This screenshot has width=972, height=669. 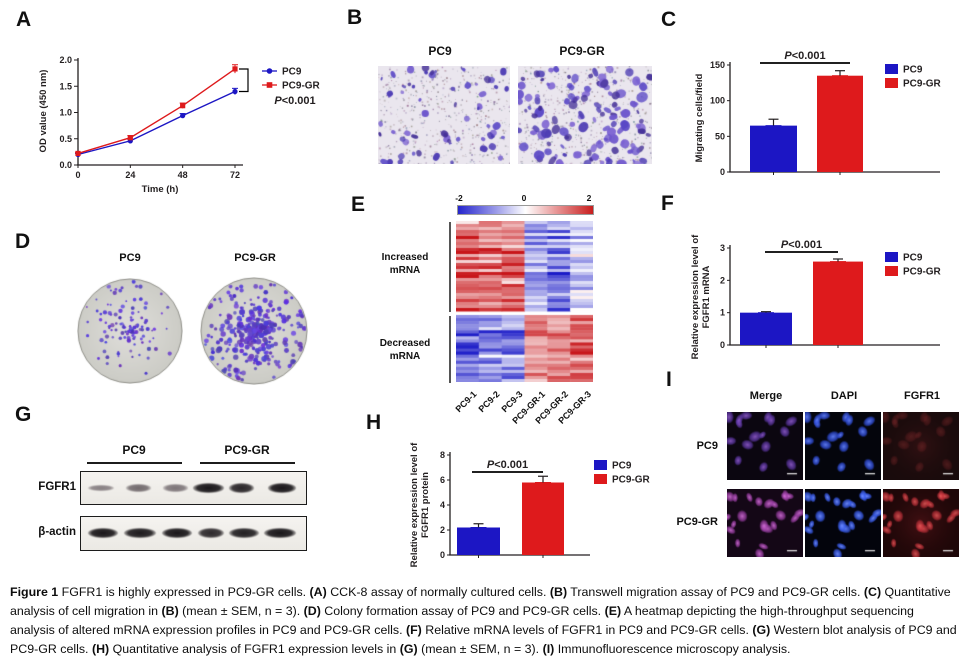 What do you see at coordinates (699, 117) in the screenshot?
I see `y-axis-label: Migrating cells/field` at bounding box center [699, 117].